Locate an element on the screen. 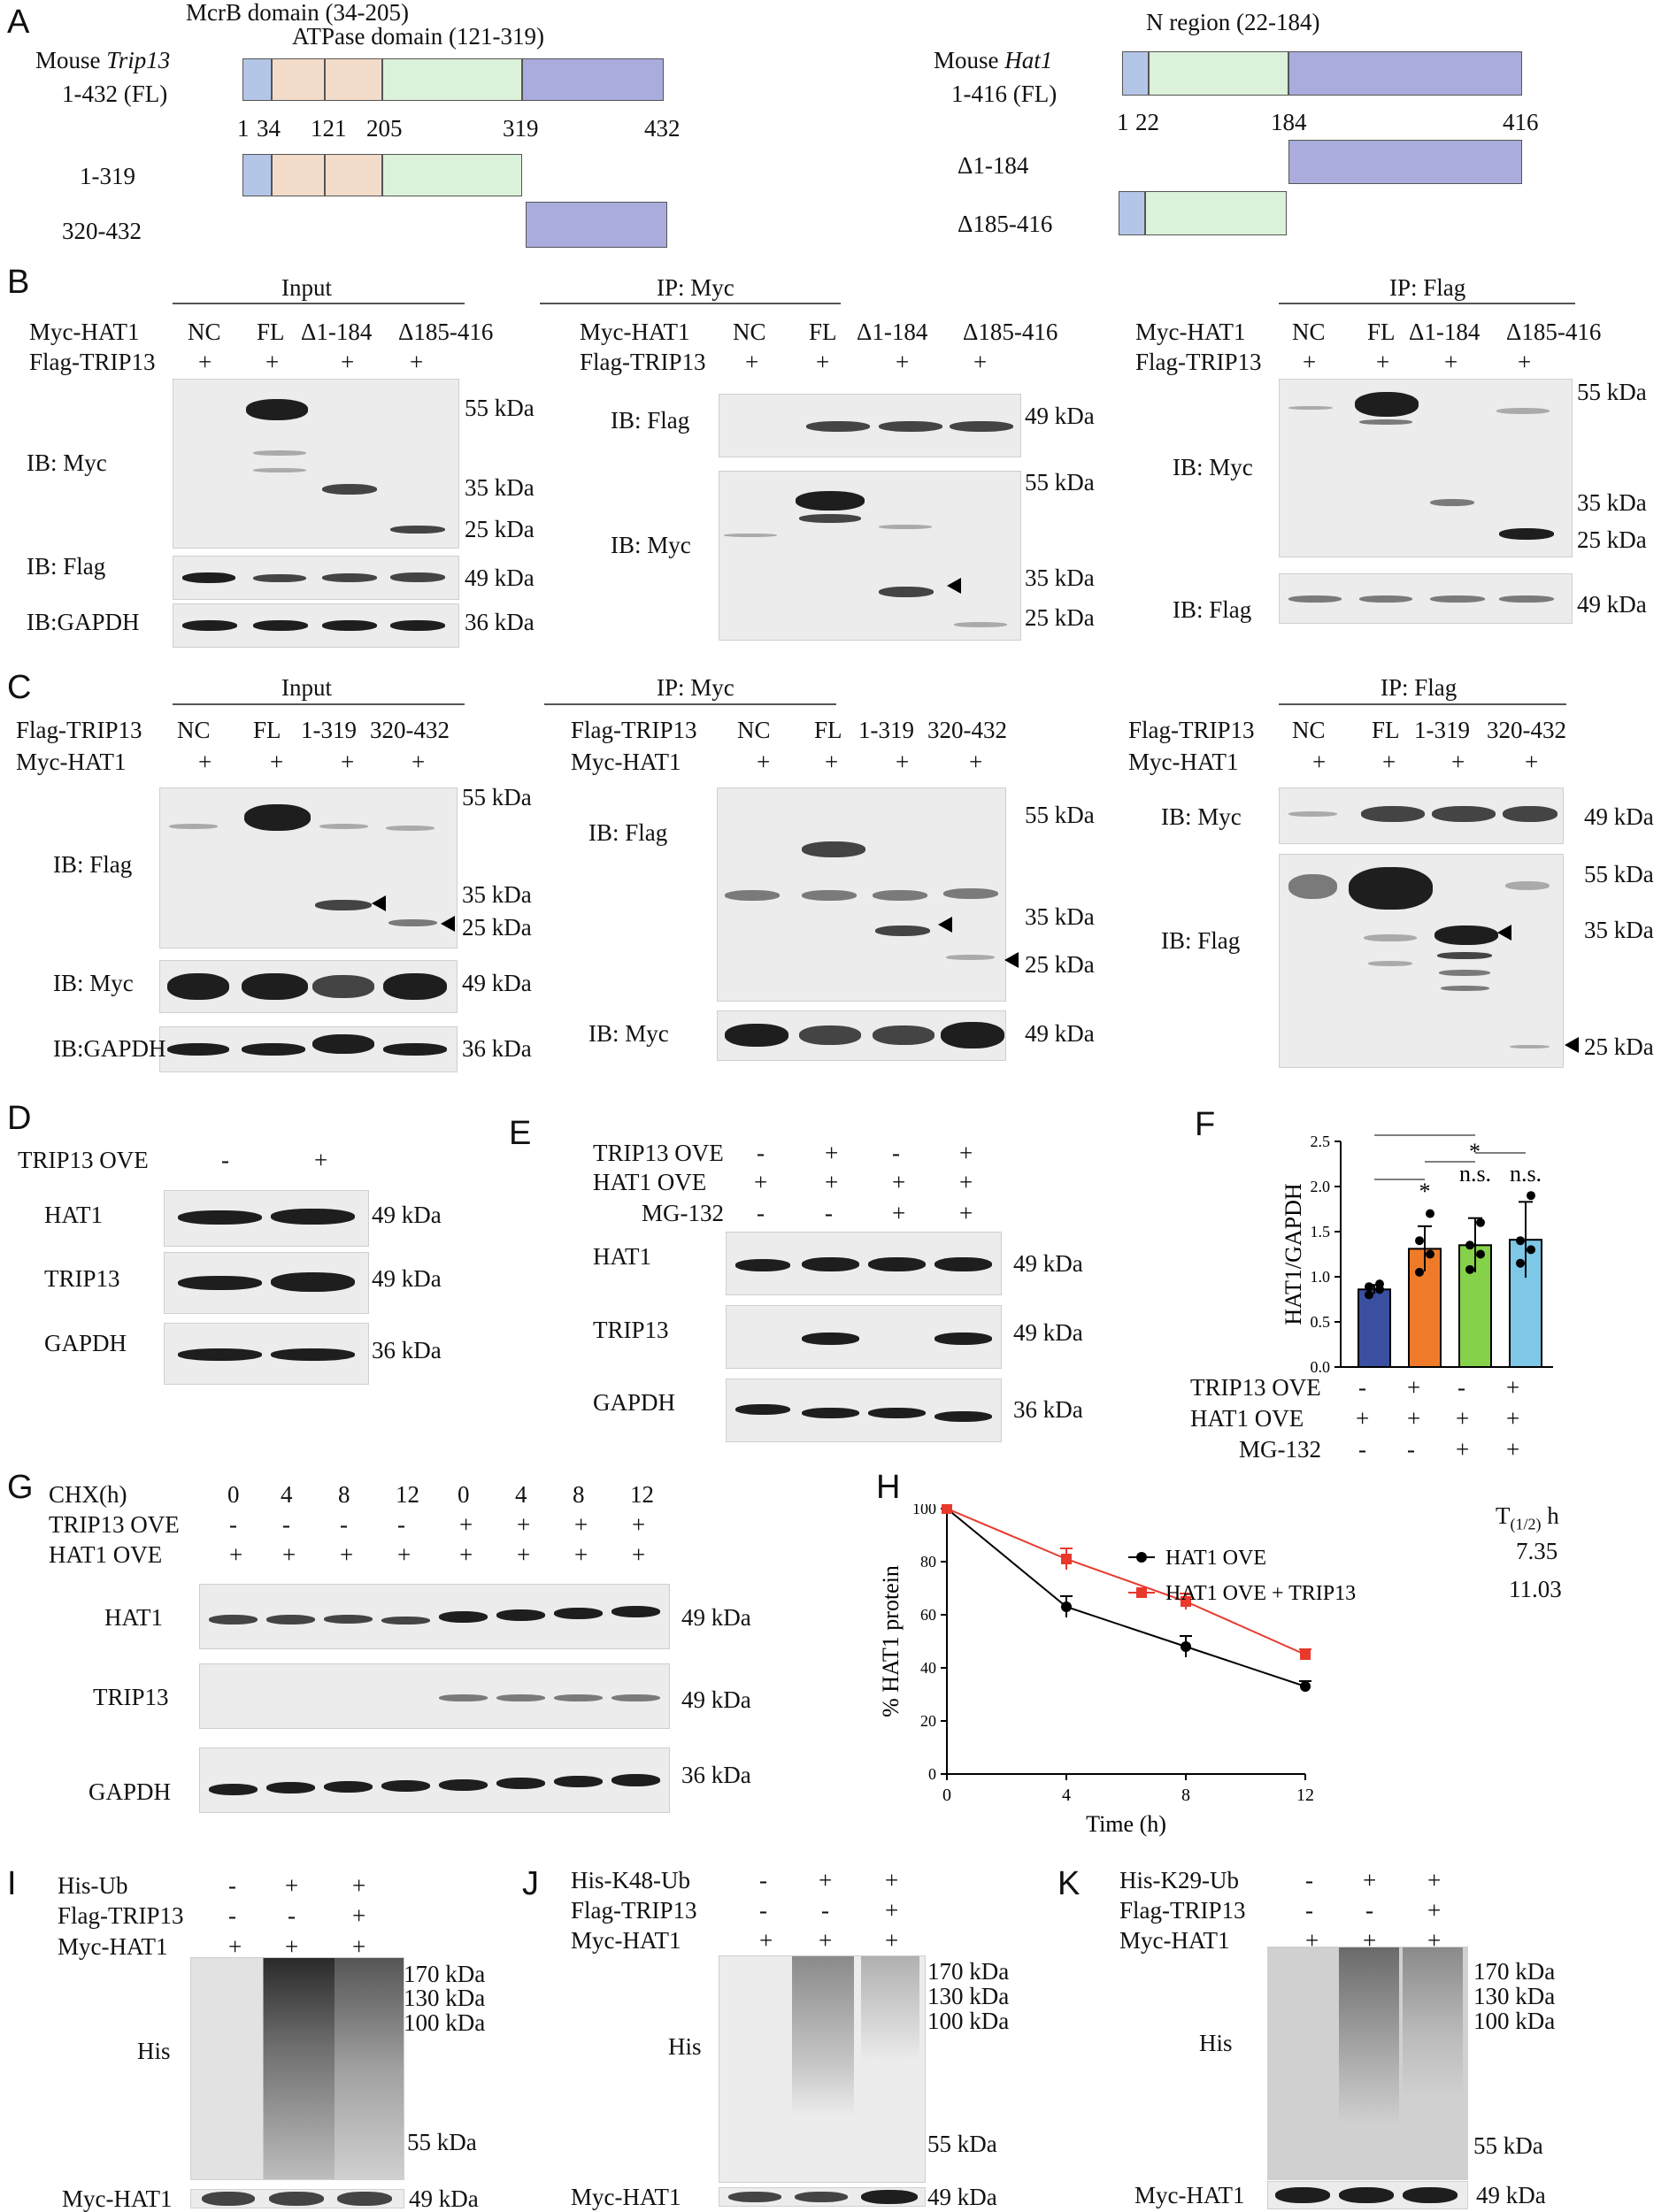 The height and width of the screenshot is (2212, 1669). k-s02: + is located at coordinates (1434, 1880).